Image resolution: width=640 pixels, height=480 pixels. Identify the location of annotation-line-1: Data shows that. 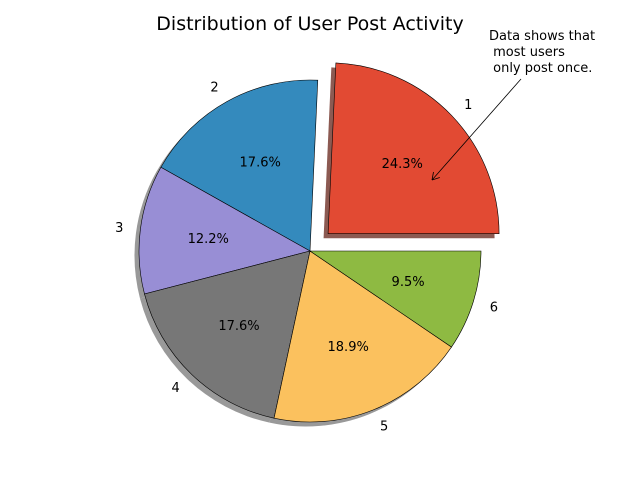
(542, 36).